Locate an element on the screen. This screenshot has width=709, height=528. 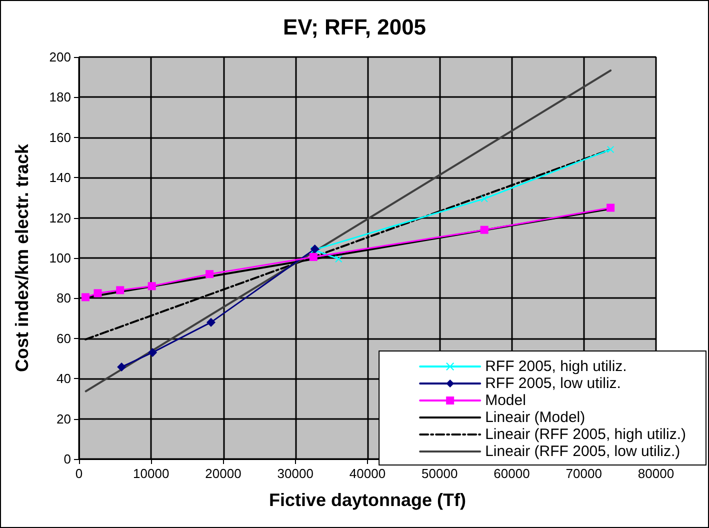
y-tick-label: 60 is located at coordinates (63, 338).